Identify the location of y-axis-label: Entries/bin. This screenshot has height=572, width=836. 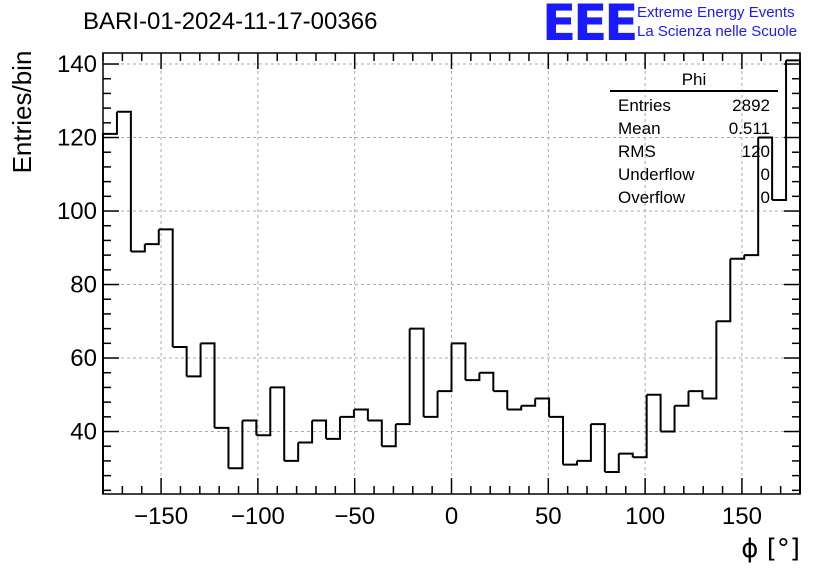
(22, 112).